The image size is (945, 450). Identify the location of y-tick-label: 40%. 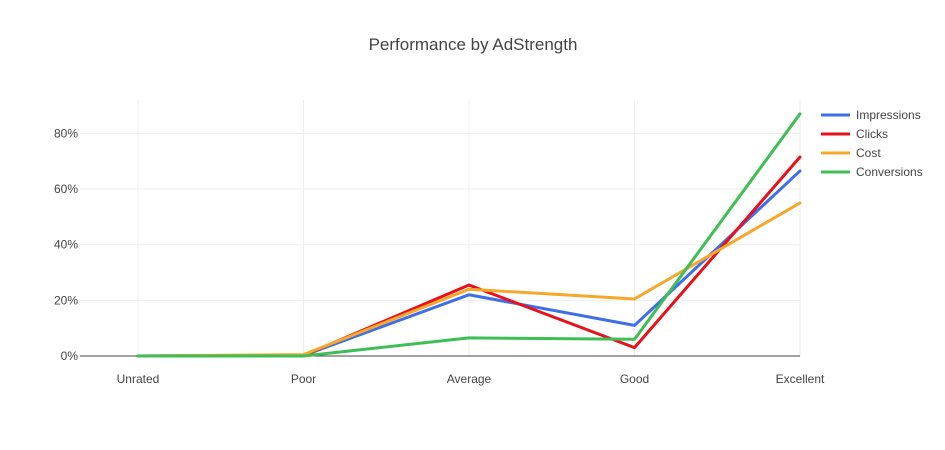
(66, 245).